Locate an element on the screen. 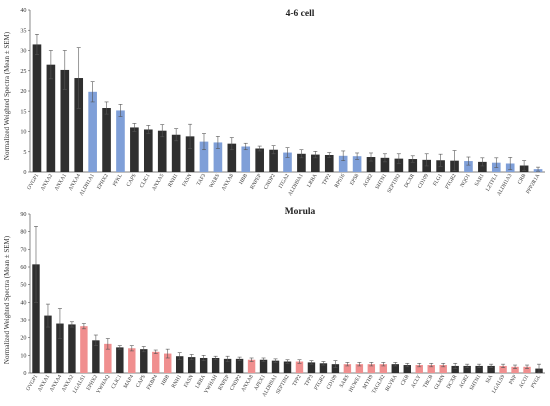 This screenshot has width=550, height=406. x-tick-label: LZTFL1 is located at coordinates (492, 183).